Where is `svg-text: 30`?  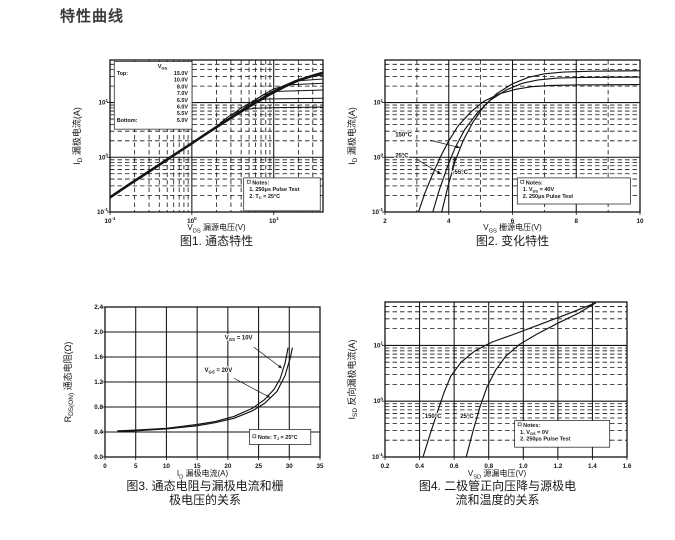 svg-text: 30 is located at coordinates (290, 466).